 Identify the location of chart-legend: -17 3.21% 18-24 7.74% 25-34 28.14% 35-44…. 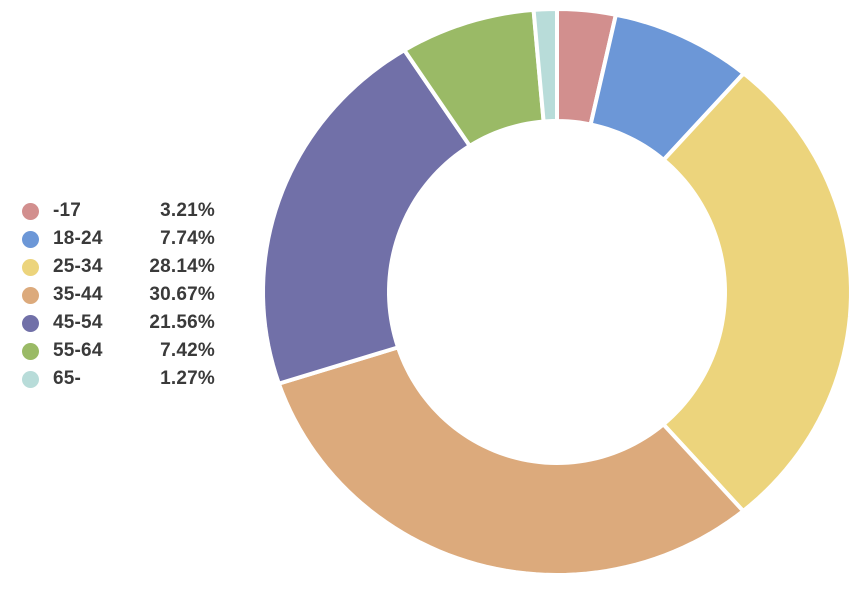
(118, 295).